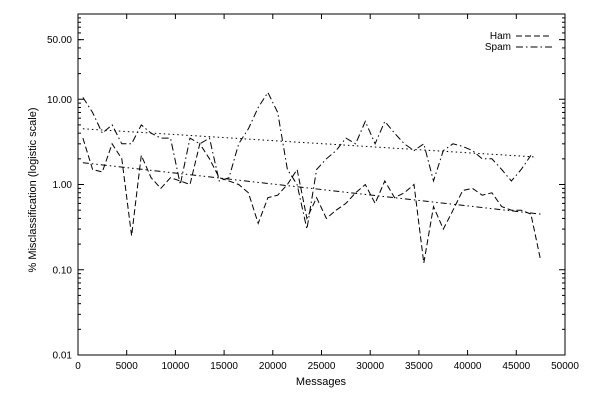 The width and height of the screenshot is (606, 402). What do you see at coordinates (419, 366) in the screenshot?
I see `x-tick-label: 35000` at bounding box center [419, 366].